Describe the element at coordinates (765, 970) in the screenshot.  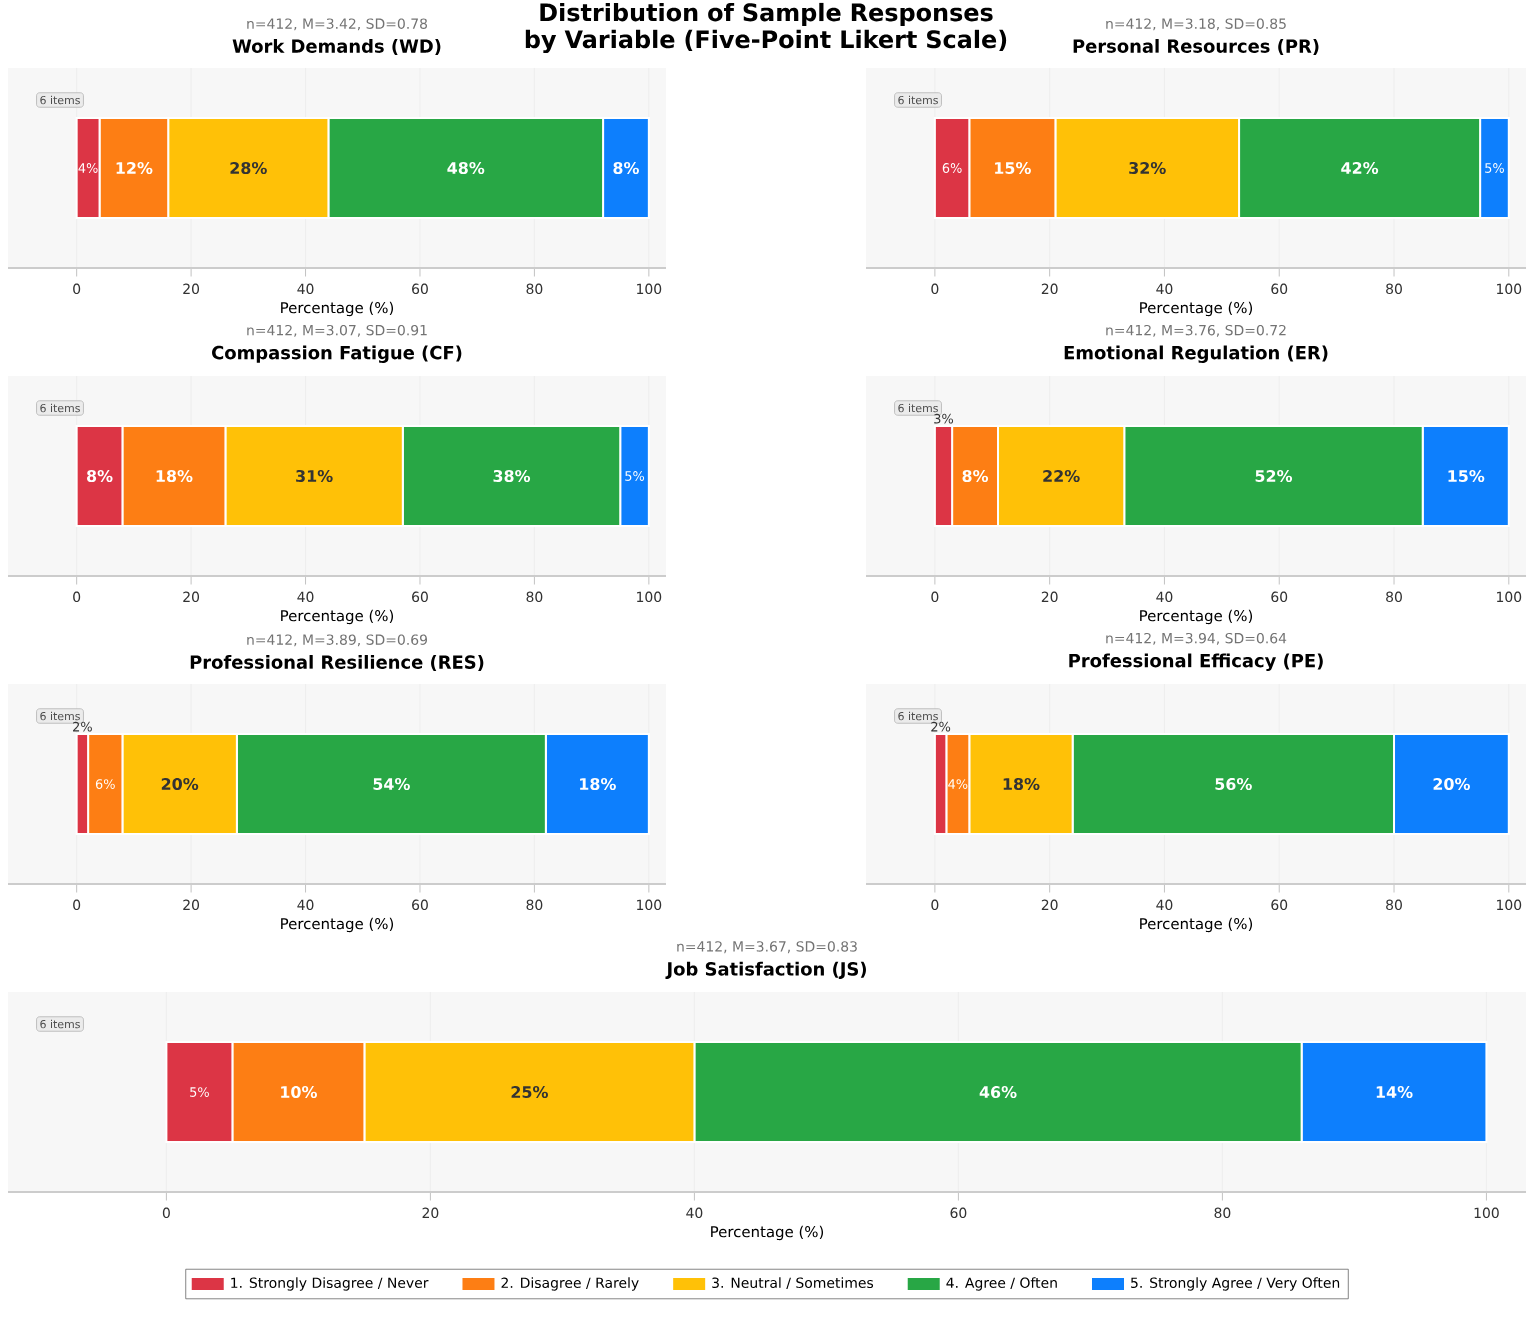
I see `chart-title: Job Satisfaction (JS)` at that location.